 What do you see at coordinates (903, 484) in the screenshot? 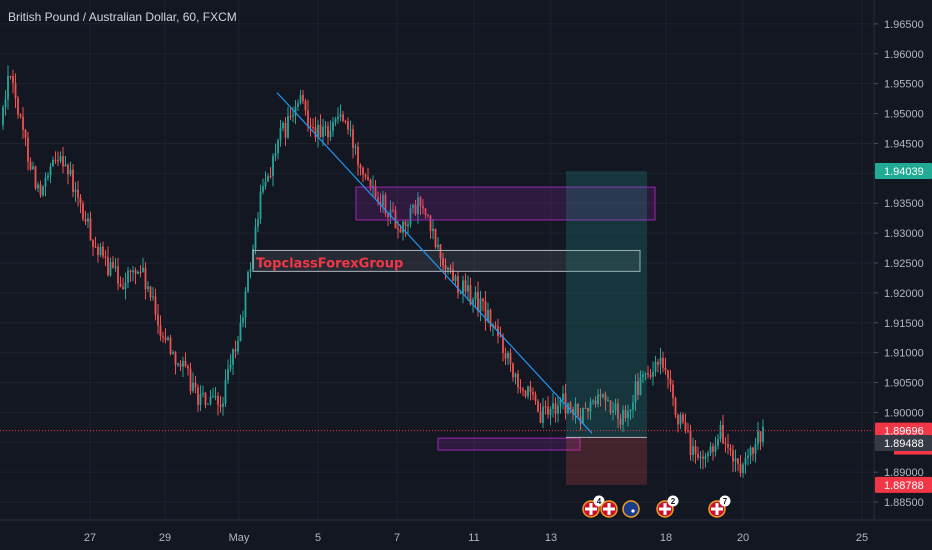
I see `stop-price-tag-bg` at bounding box center [903, 484].